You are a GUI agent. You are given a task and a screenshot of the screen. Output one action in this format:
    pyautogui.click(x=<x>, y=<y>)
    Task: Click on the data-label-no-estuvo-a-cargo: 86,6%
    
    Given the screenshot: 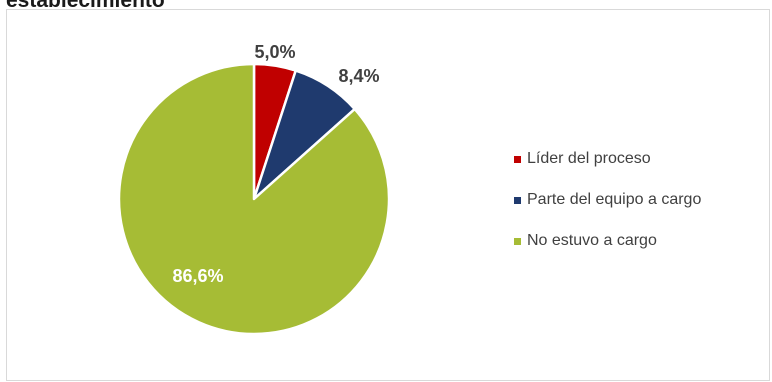 What is the action you would take?
    pyautogui.click(x=197, y=276)
    